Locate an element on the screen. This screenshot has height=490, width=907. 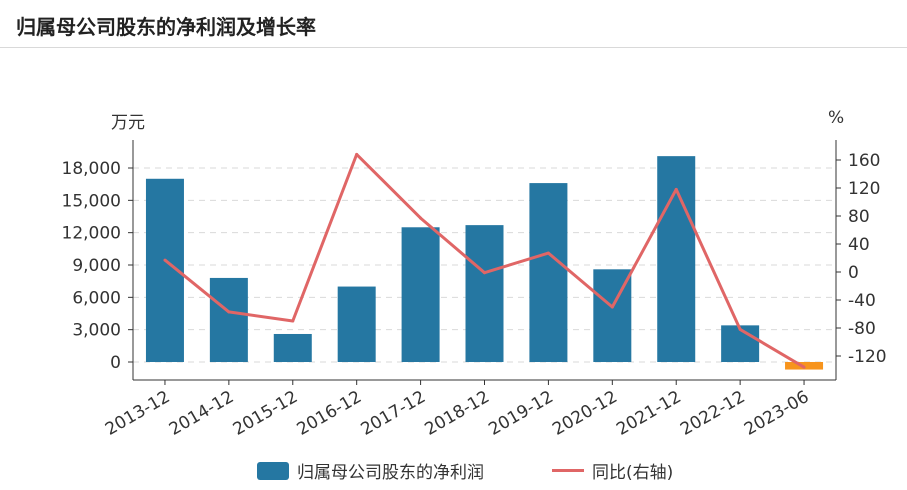
right-axis-tick-label: -40 is located at coordinates (862, 301).